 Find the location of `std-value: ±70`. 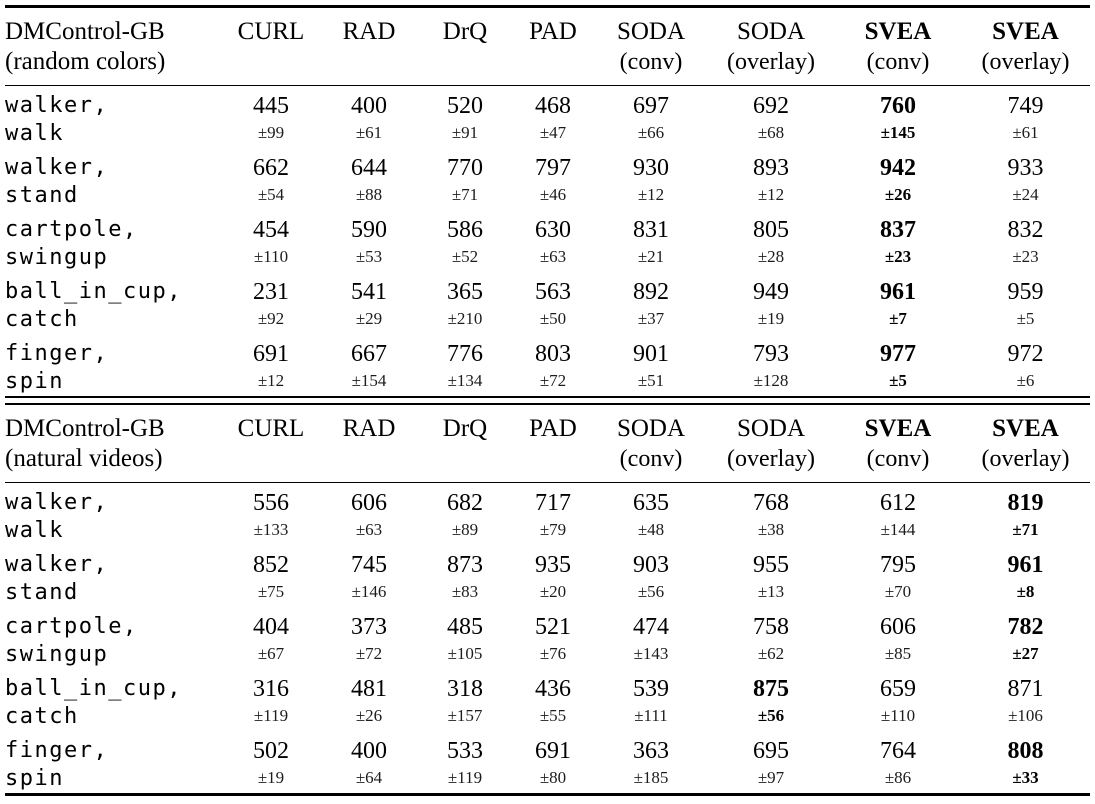

std-value: ±70 is located at coordinates (898, 591).